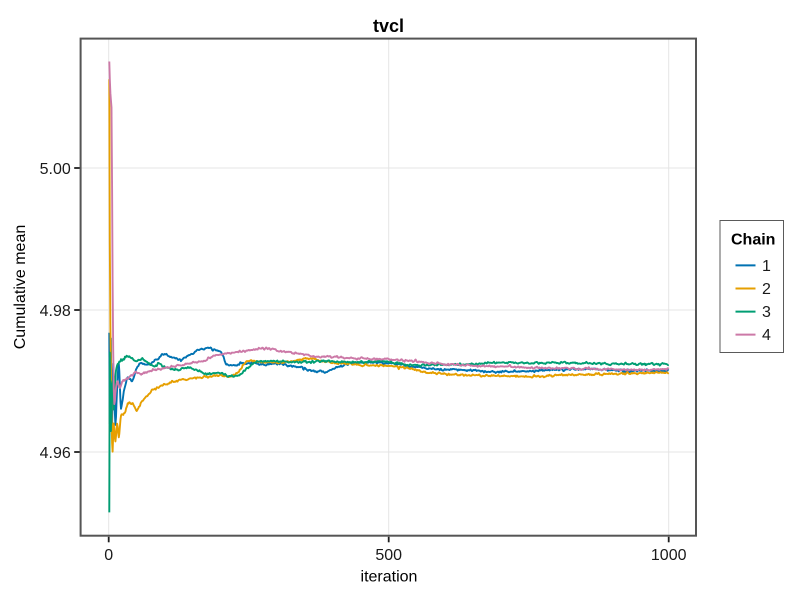  I want to click on svg-text: 0, so click(108, 555).